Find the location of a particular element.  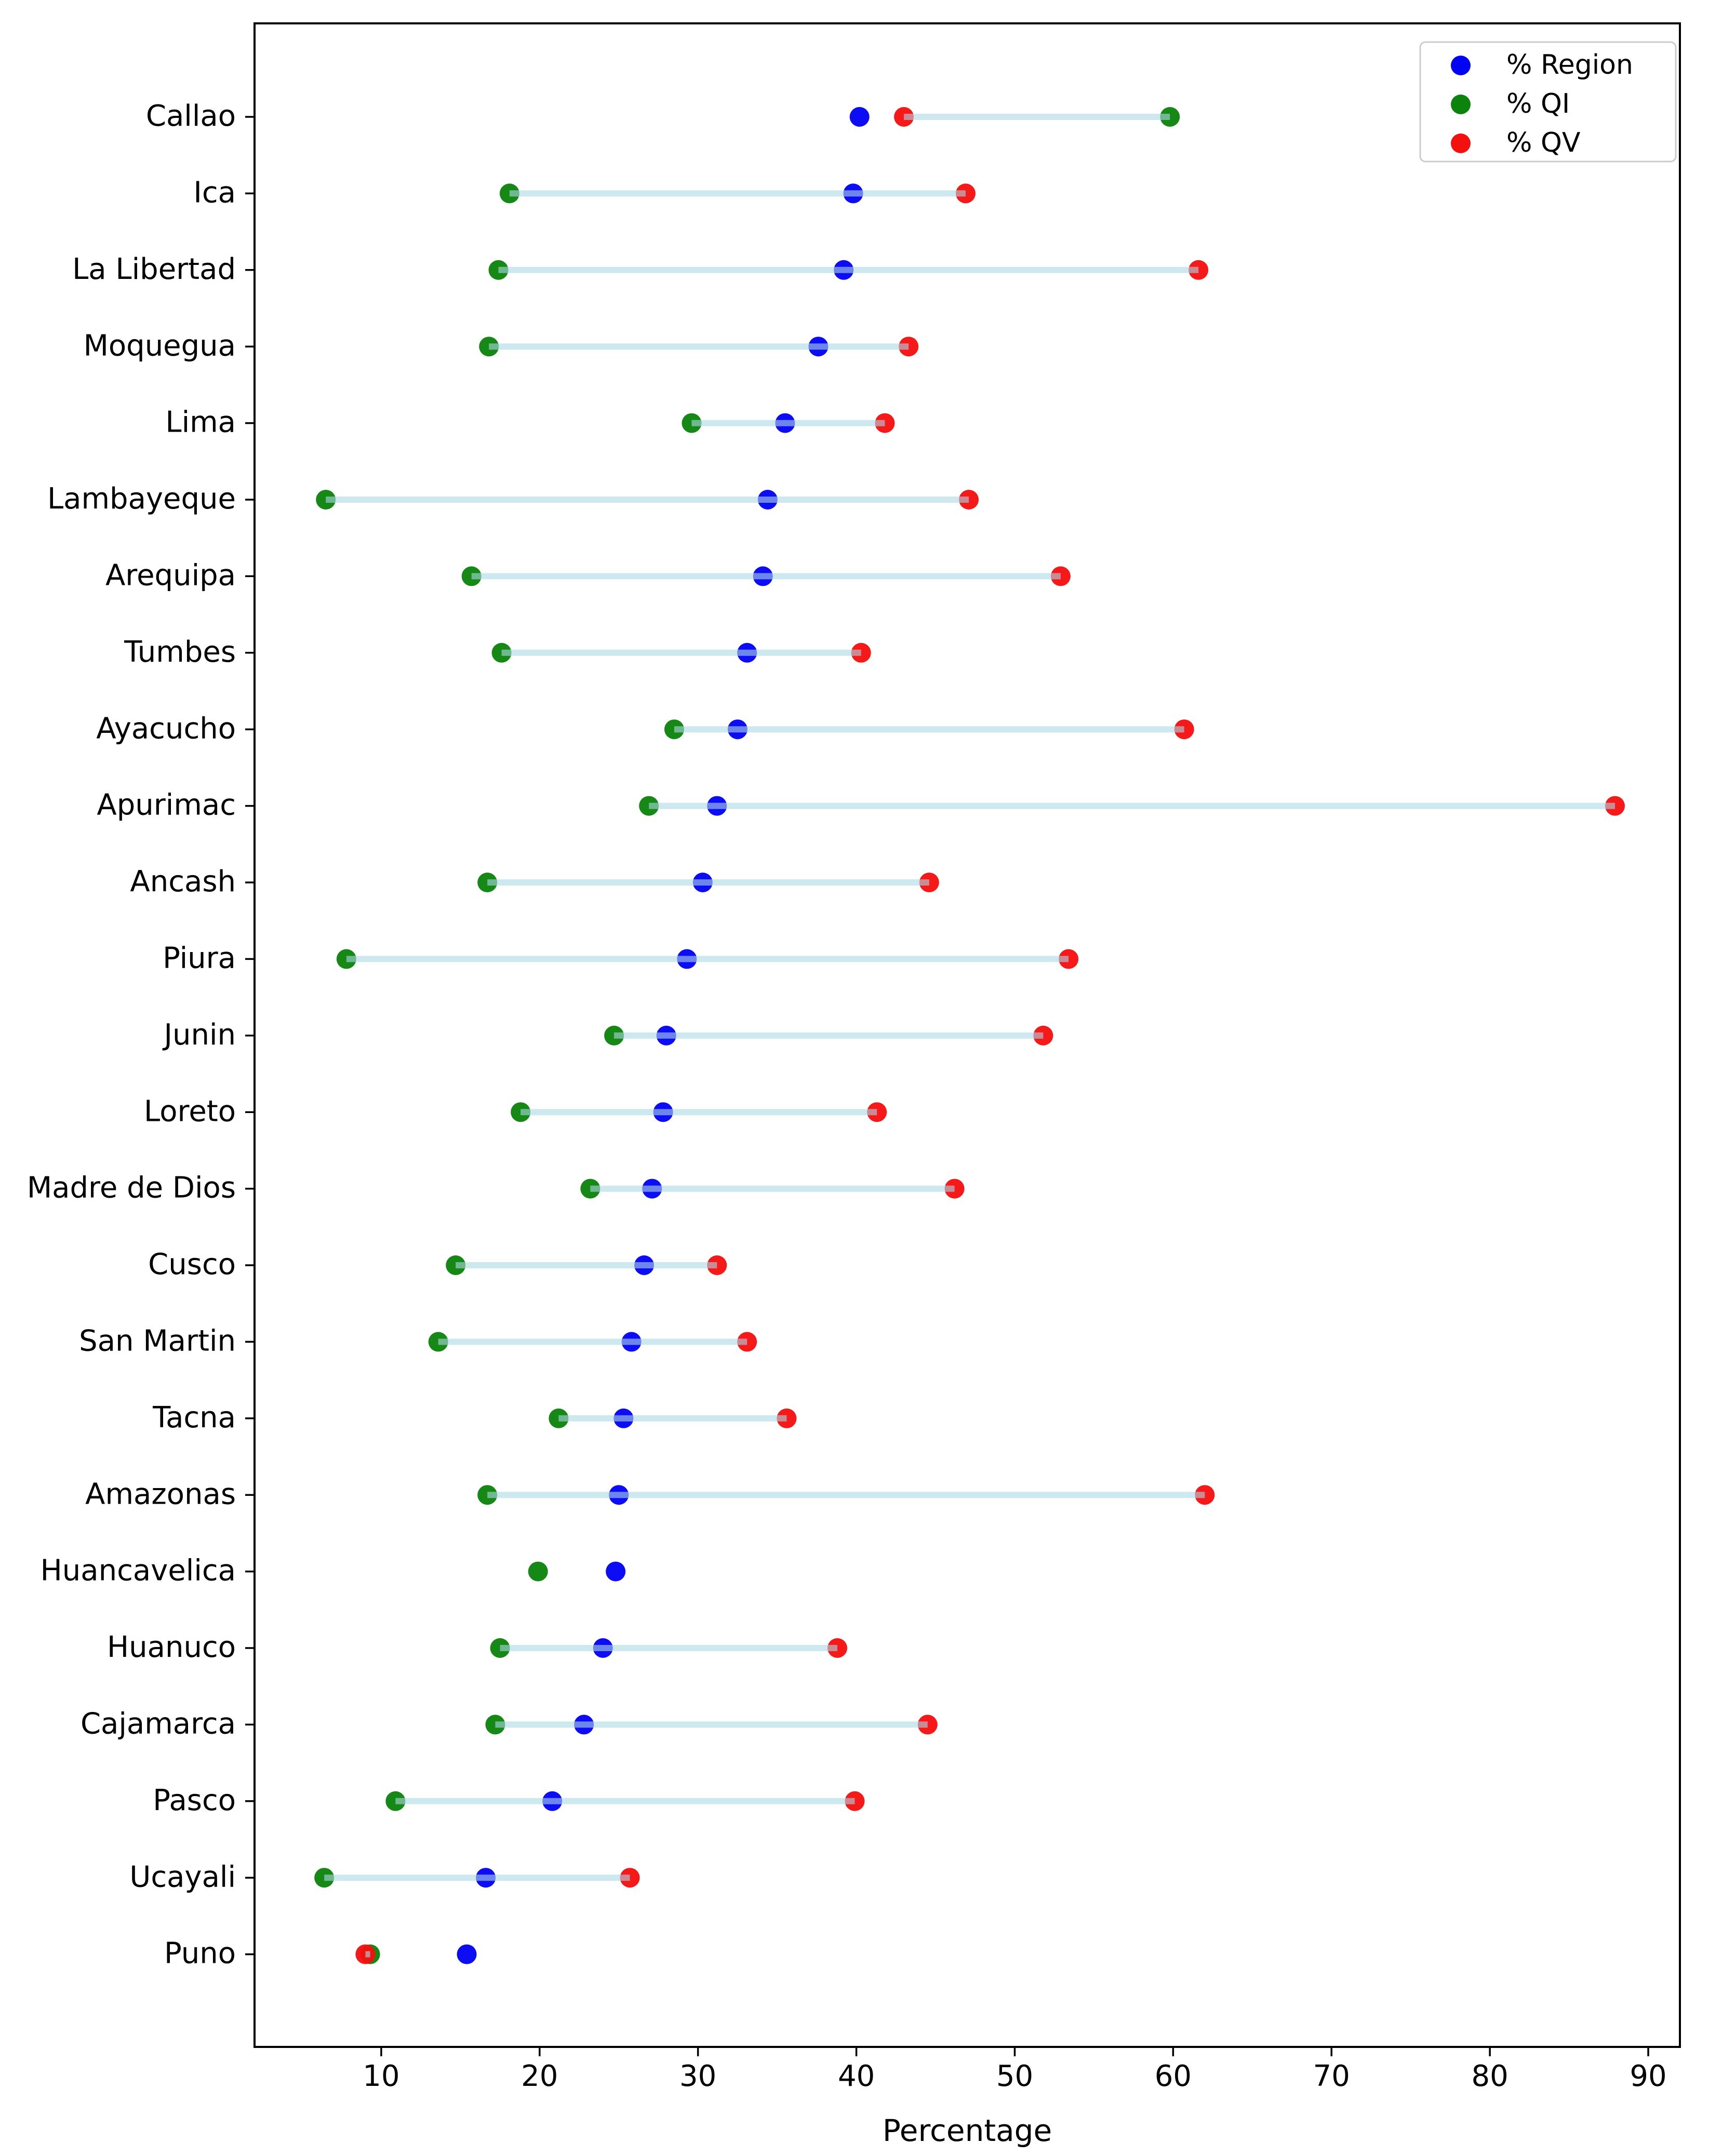

y-tick-label-junin: Junin is located at coordinates (199, 1035).